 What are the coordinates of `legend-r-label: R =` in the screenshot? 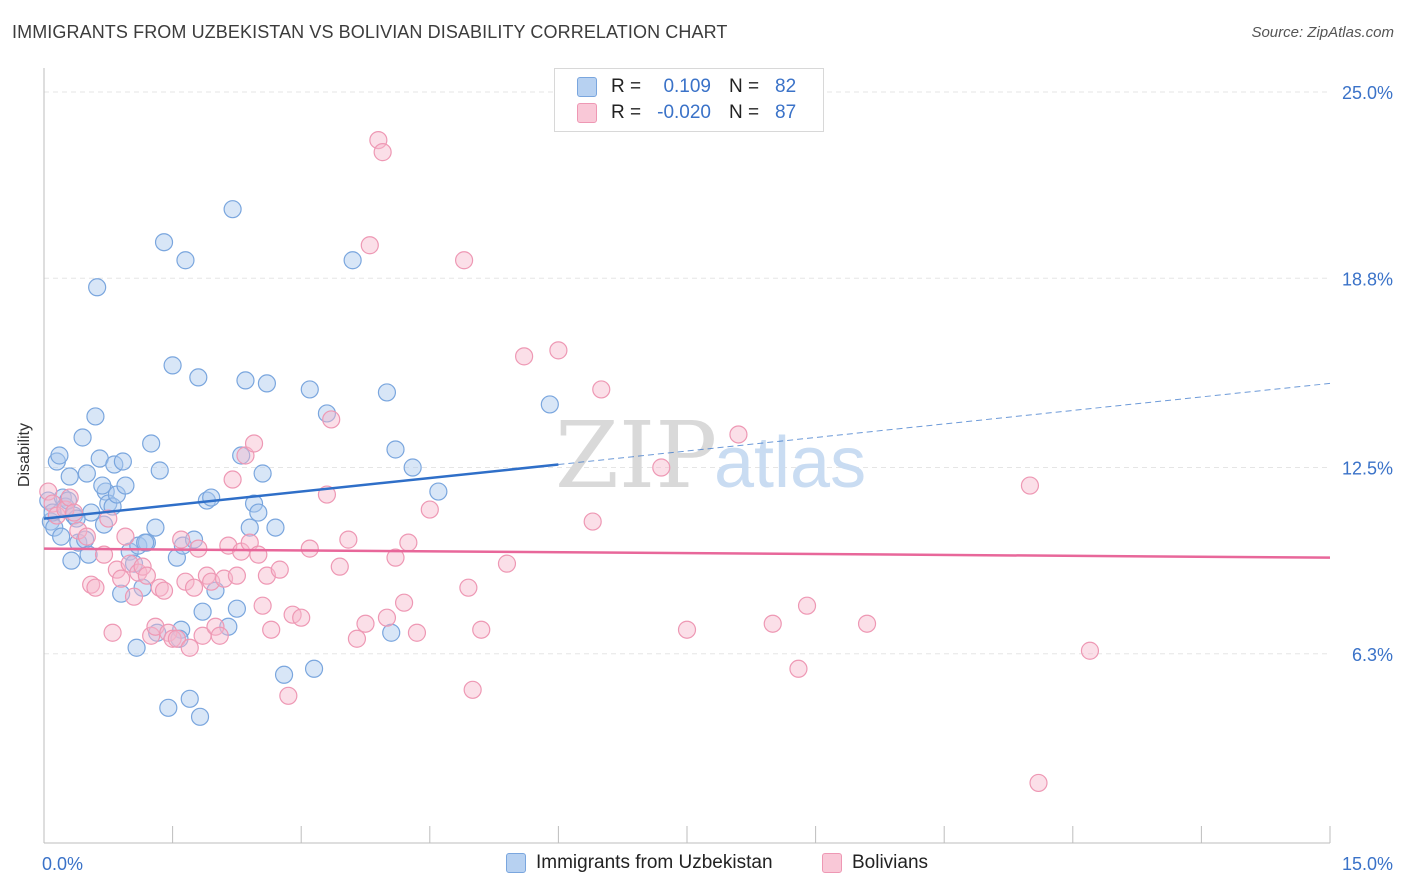 It's located at (626, 112).